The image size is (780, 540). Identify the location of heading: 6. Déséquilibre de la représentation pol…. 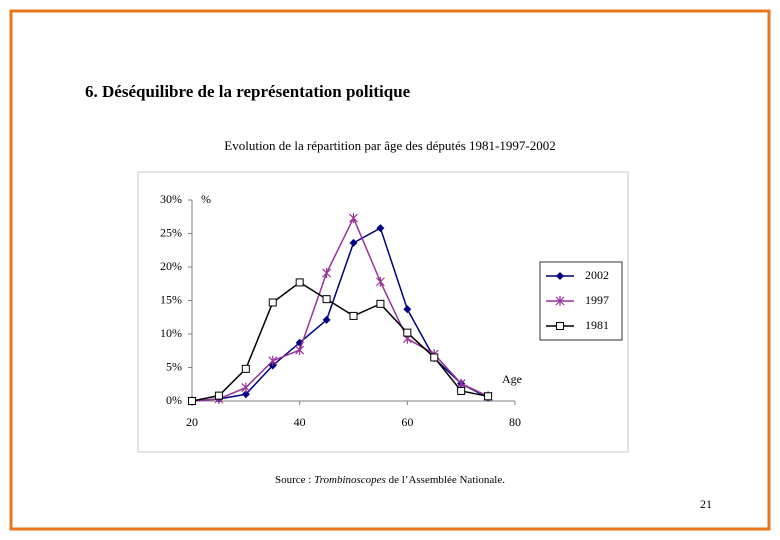
(248, 91).